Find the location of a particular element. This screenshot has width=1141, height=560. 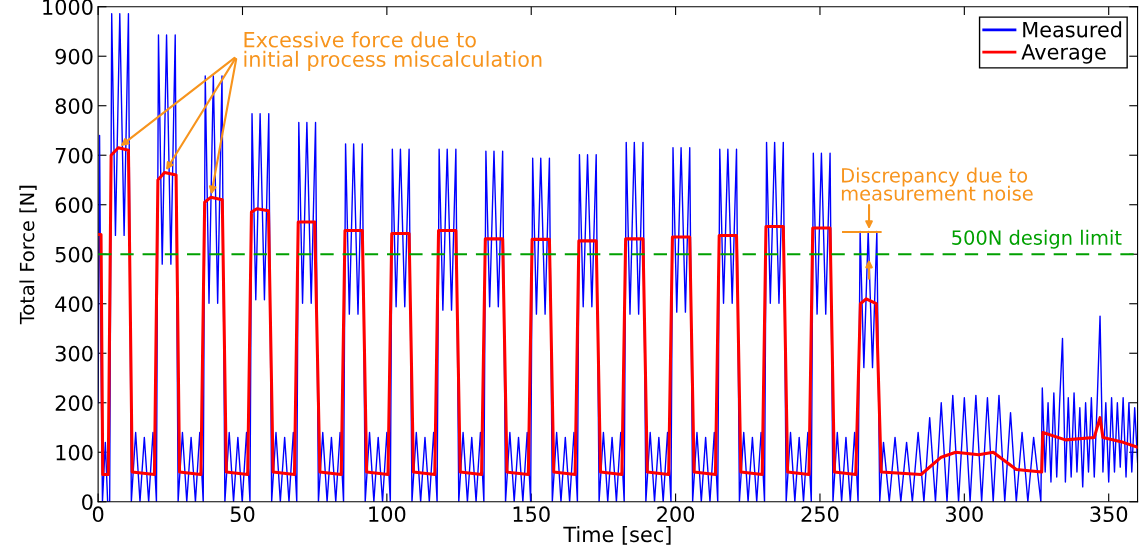

y-tick-label: 600 is located at coordinates (74, 205).